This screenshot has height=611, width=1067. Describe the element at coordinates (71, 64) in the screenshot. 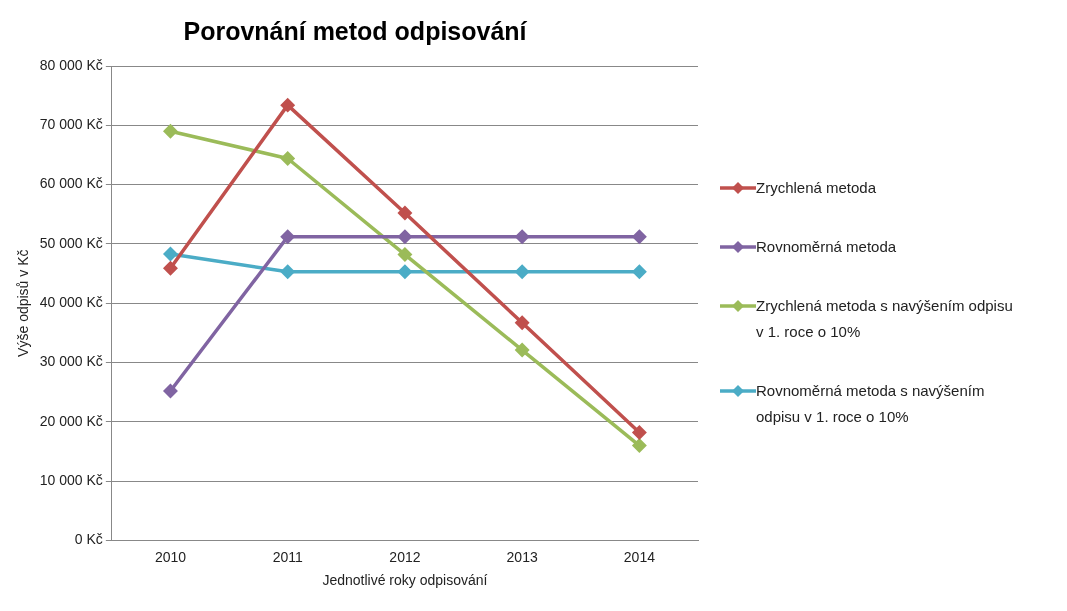

I see `y-tick-label: 80 000 Kč` at that location.